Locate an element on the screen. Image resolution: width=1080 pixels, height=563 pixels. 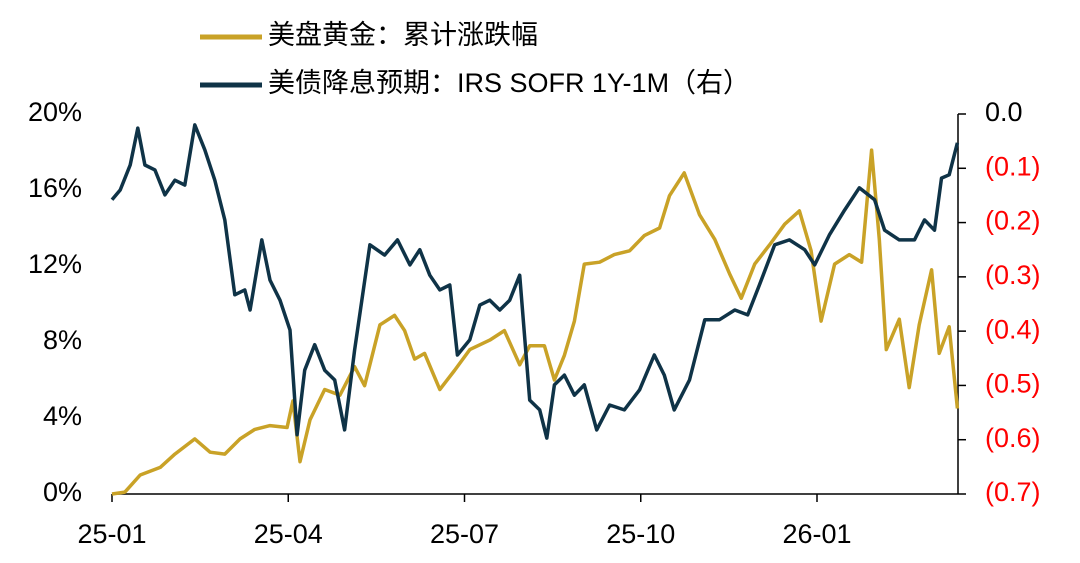
y2-tick-label: (0.7) is located at coordinates (1013, 492).